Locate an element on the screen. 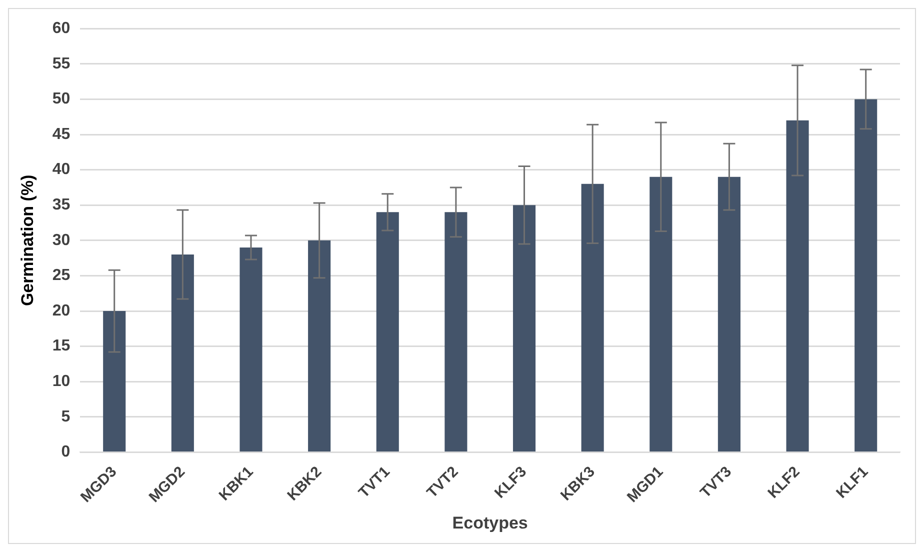  y-tick-label: 35 is located at coordinates (61, 205).